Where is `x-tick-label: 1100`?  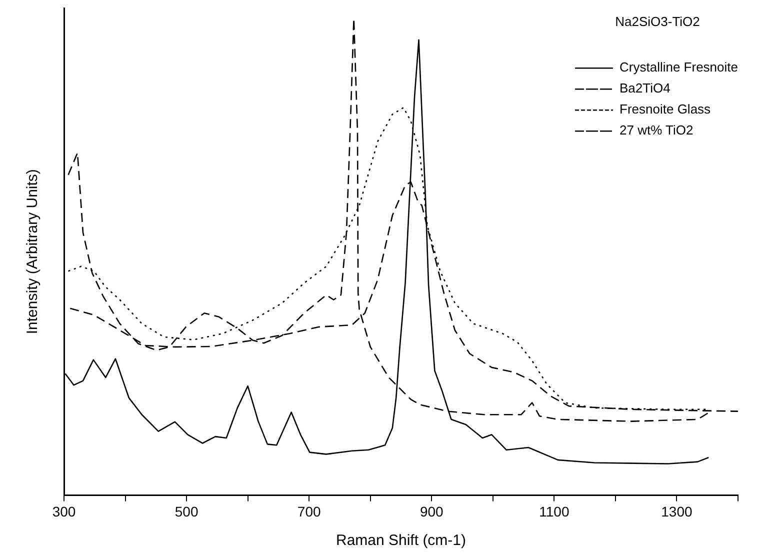 x-tick-label: 1100 is located at coordinates (554, 511).